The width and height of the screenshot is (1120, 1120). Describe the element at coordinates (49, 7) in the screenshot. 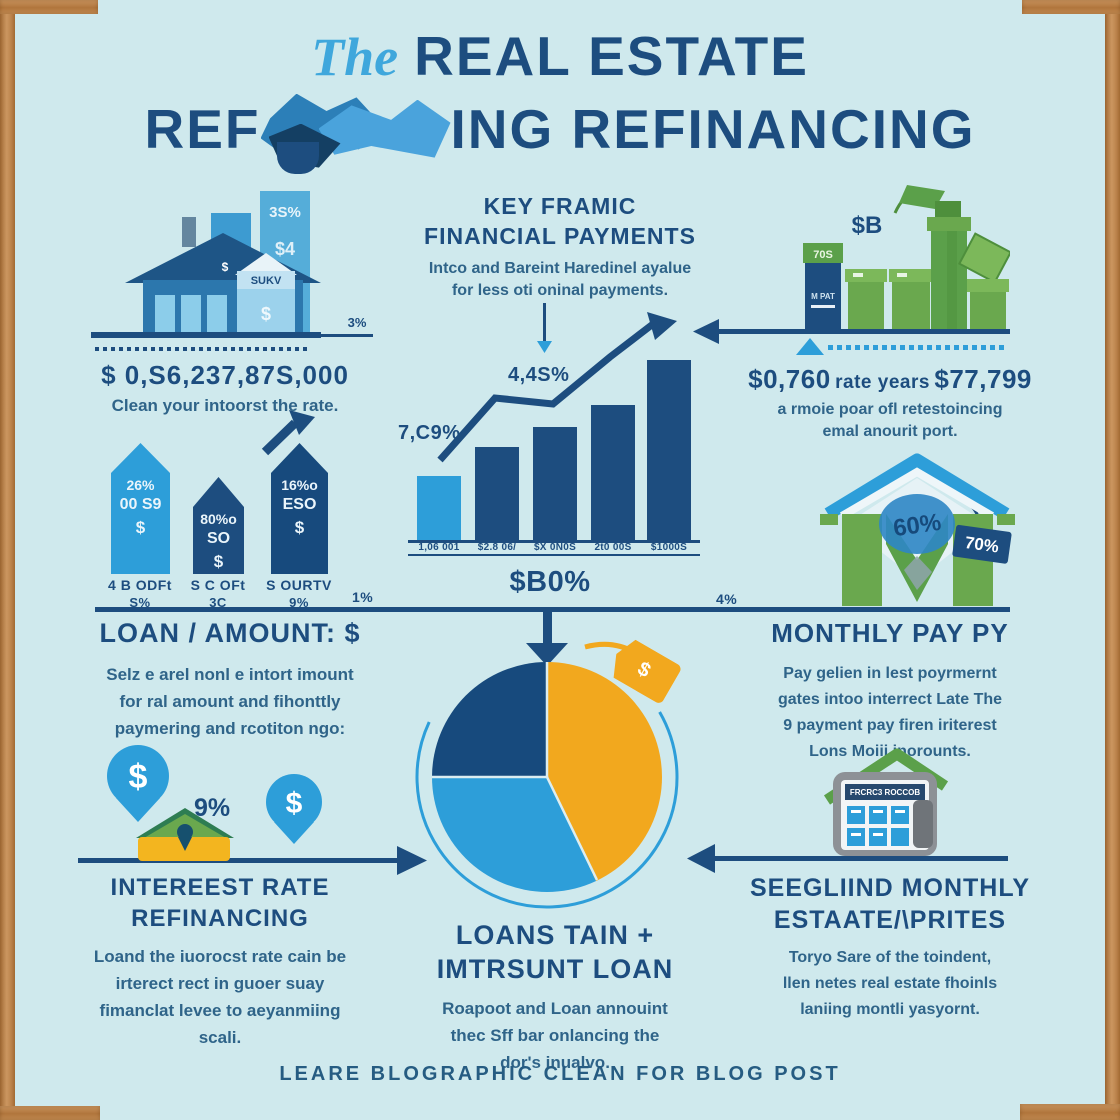

I see `frame-top-left-tab` at that location.